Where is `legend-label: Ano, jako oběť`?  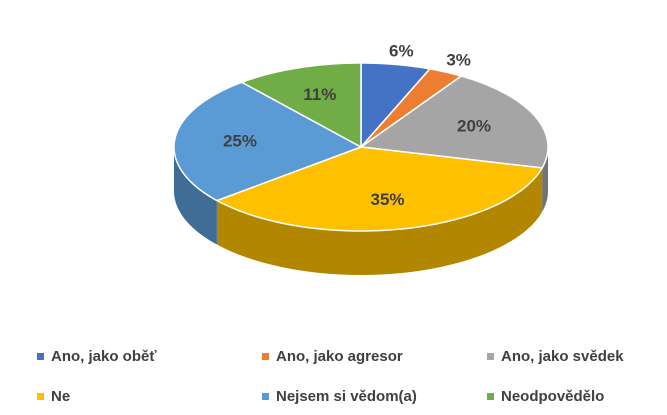
legend-label: Ano, jako oběť is located at coordinates (104, 356).